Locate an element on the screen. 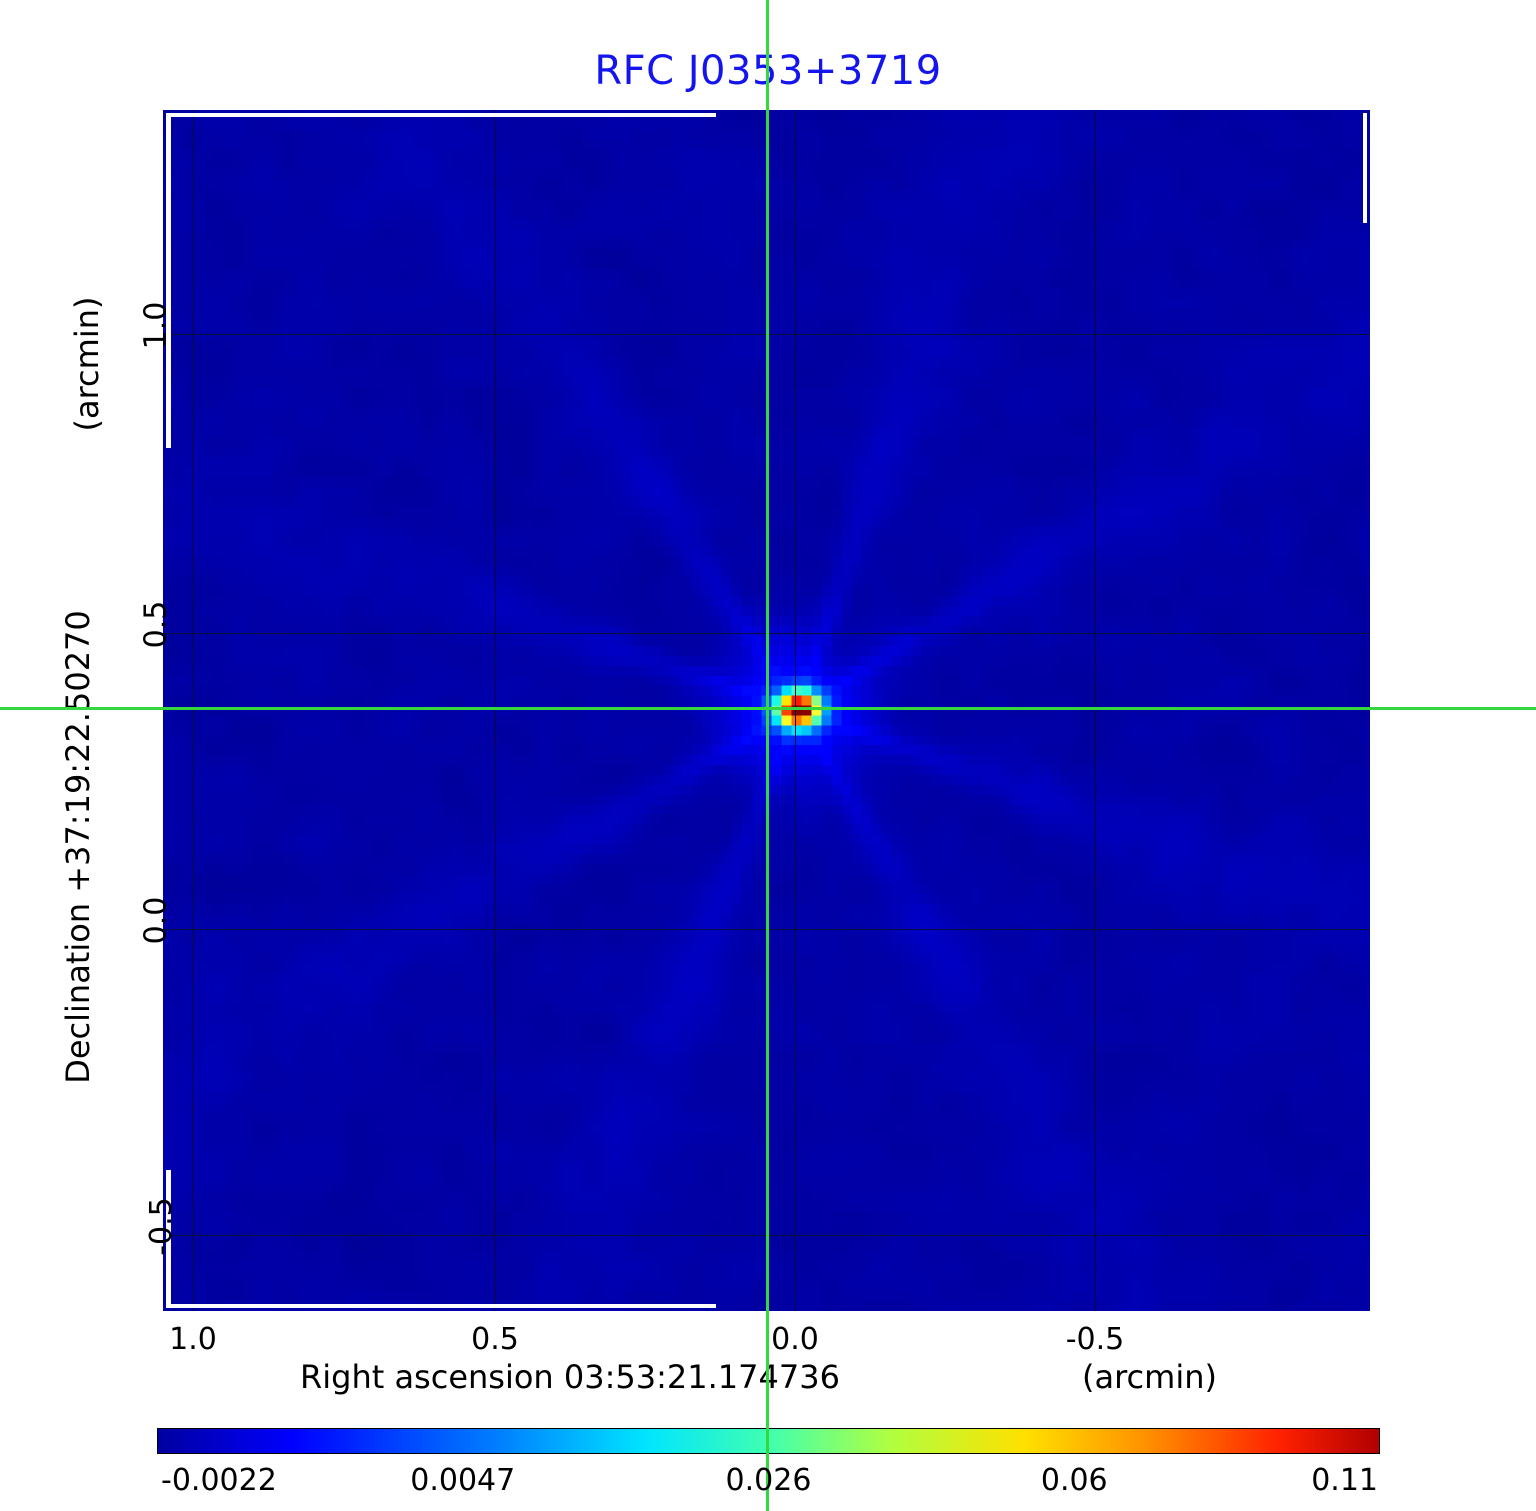 Image resolution: width=1536 pixels, height=1511 pixels. x-tick-label: 0.5 is located at coordinates (495, 1339).